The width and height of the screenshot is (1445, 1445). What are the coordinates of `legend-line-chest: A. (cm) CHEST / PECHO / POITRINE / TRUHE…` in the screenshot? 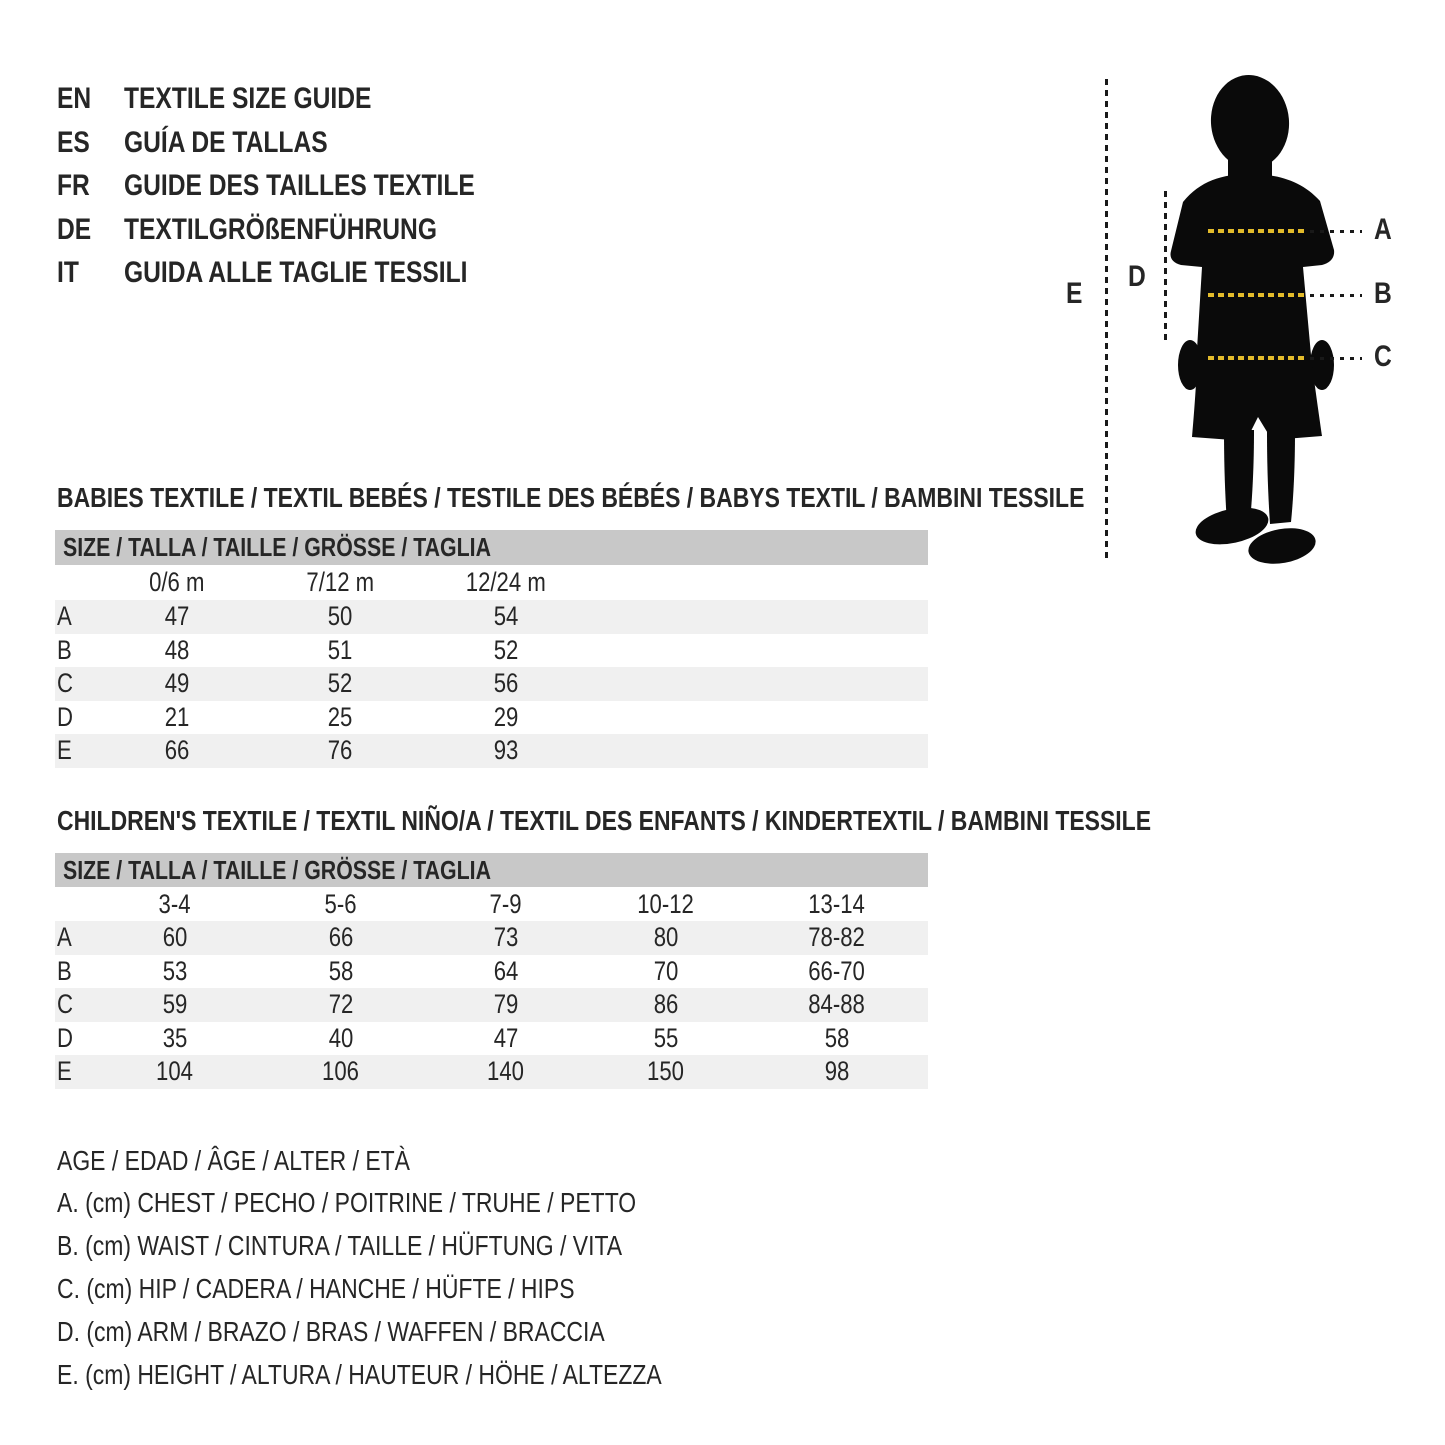 It's located at (347, 1202).